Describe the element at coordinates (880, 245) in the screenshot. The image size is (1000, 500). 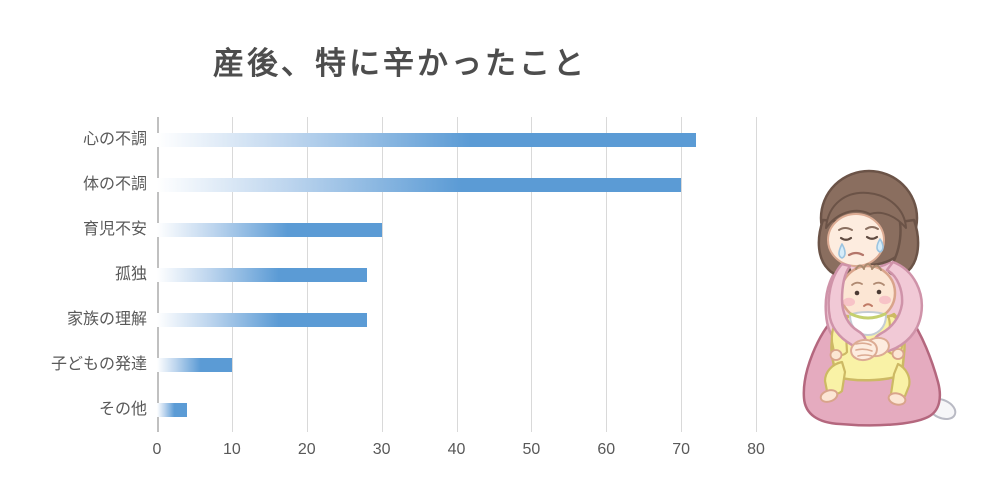
I see `mother-right-tear` at that location.